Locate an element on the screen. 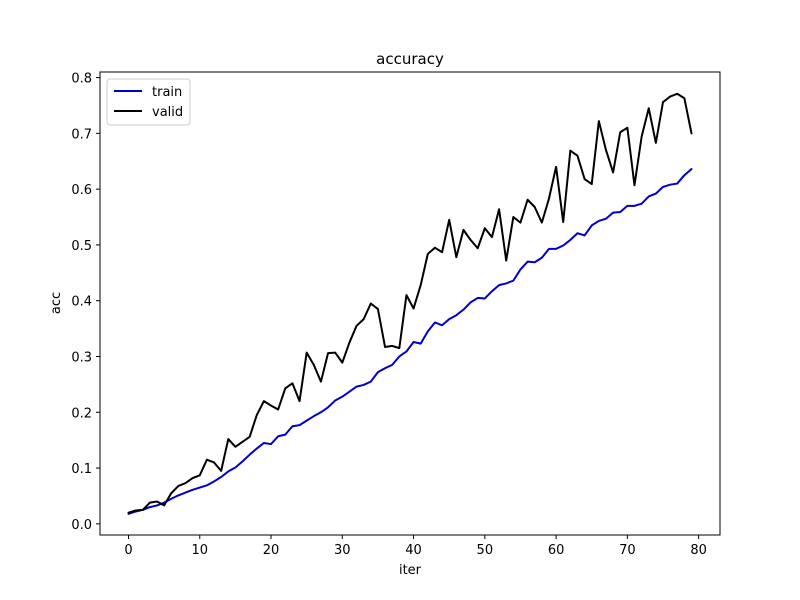 The height and width of the screenshot is (600, 800). x-tick-label: 0 is located at coordinates (128, 550).